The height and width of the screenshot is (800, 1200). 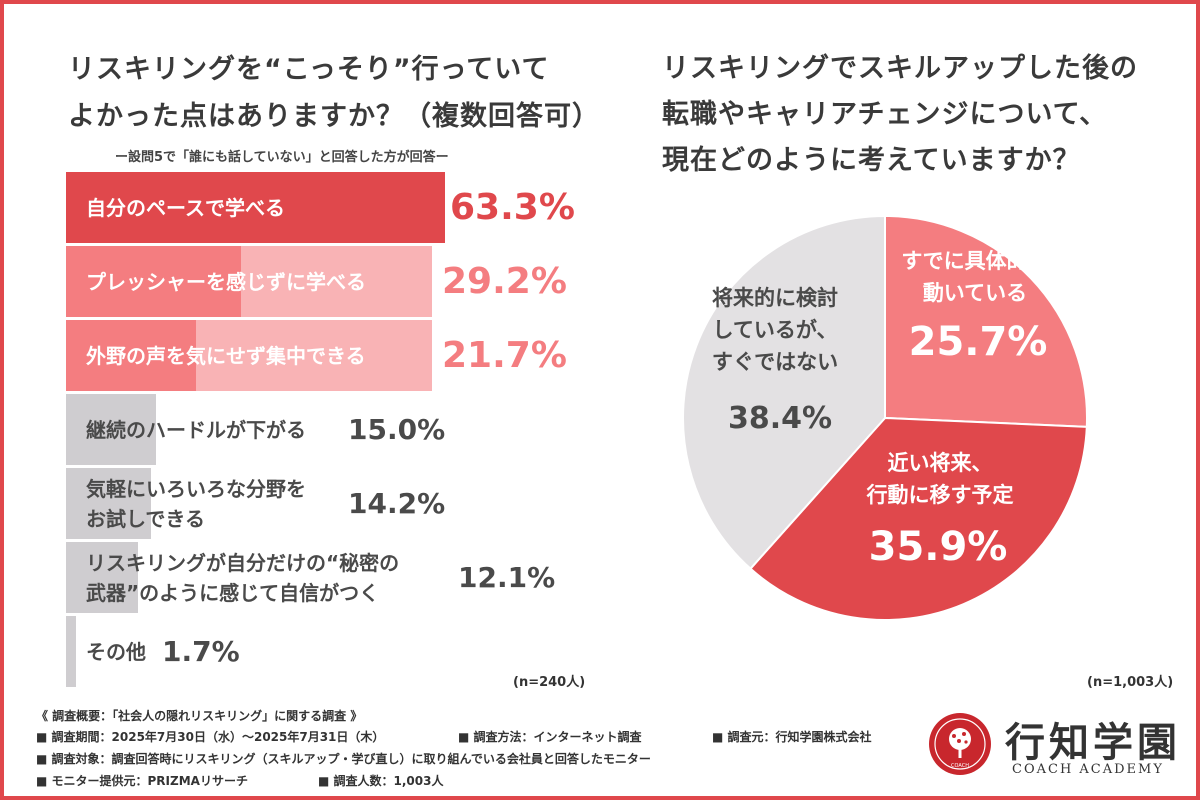 What do you see at coordinates (512, 207) in the screenshot?
I see `bar-value-label: 63.3%` at bounding box center [512, 207].